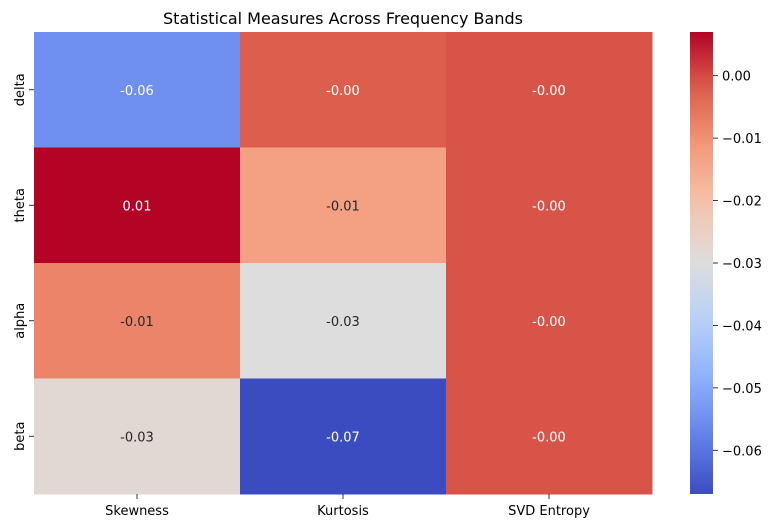 This screenshot has height=528, width=777. I want to click on colorbar-tick-label: −0.04, so click(742, 326).